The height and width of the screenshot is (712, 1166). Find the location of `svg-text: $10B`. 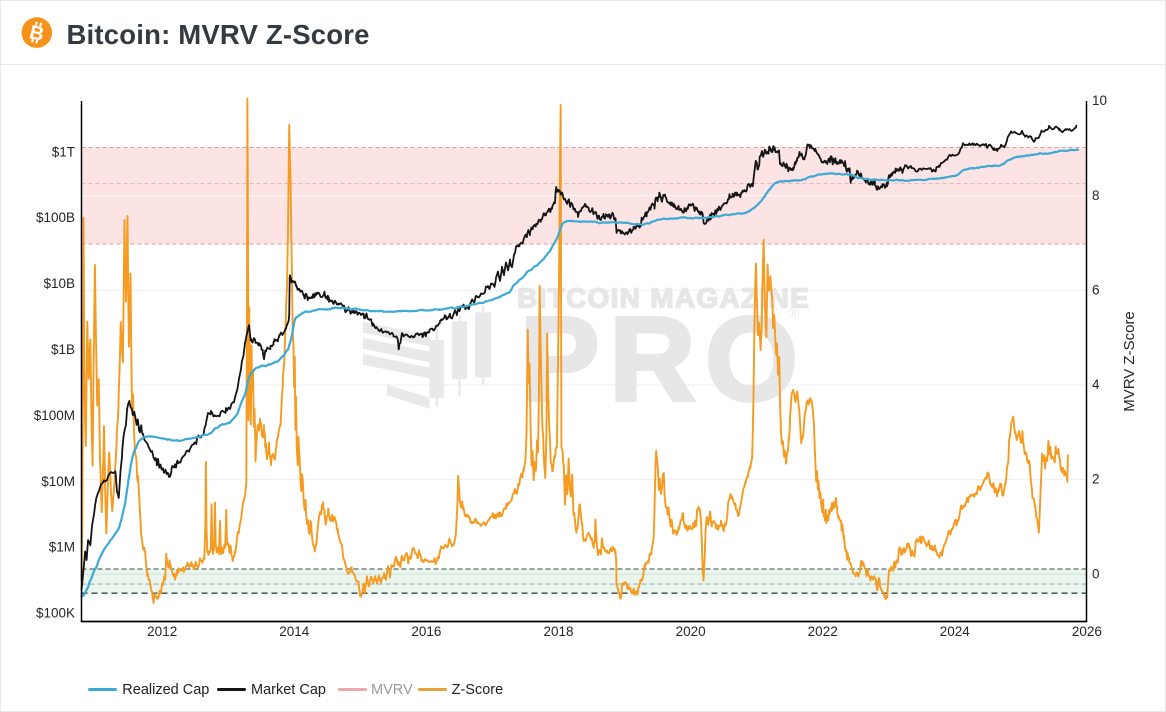

svg-text: $10B is located at coordinates (59, 283).